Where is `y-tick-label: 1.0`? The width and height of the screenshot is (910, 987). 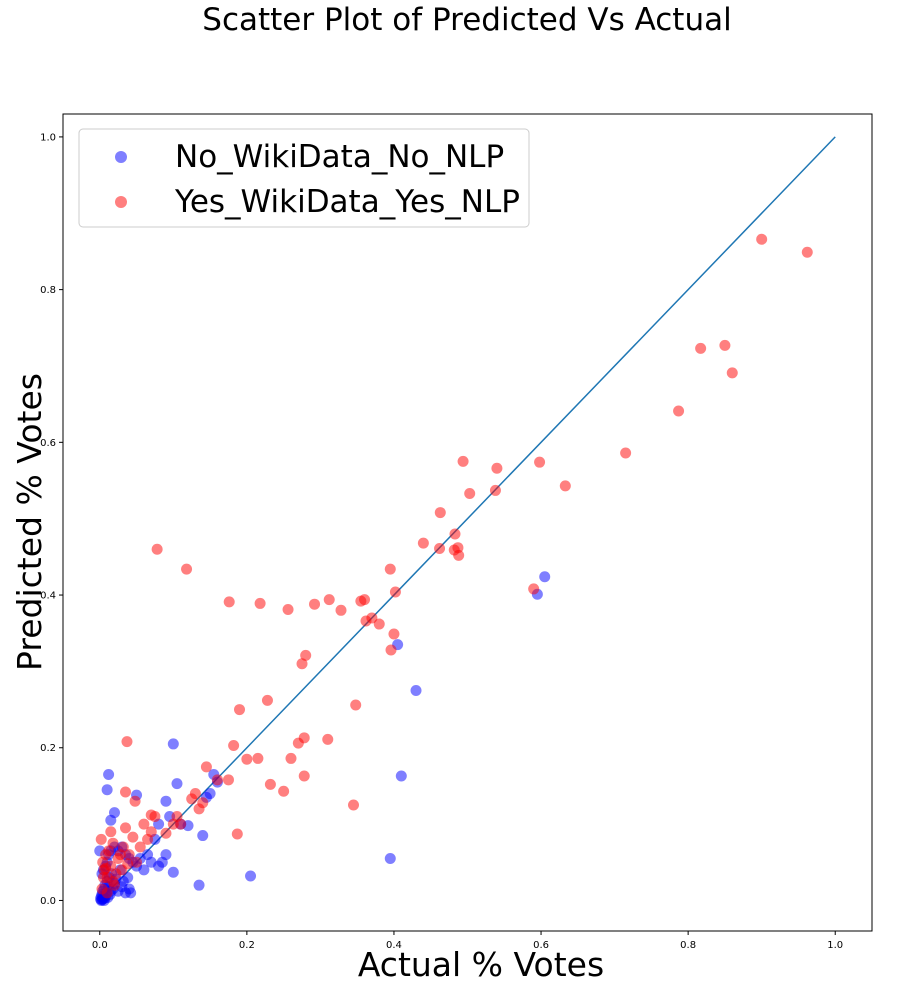 y-tick-label: 1.0 is located at coordinates (48, 137).